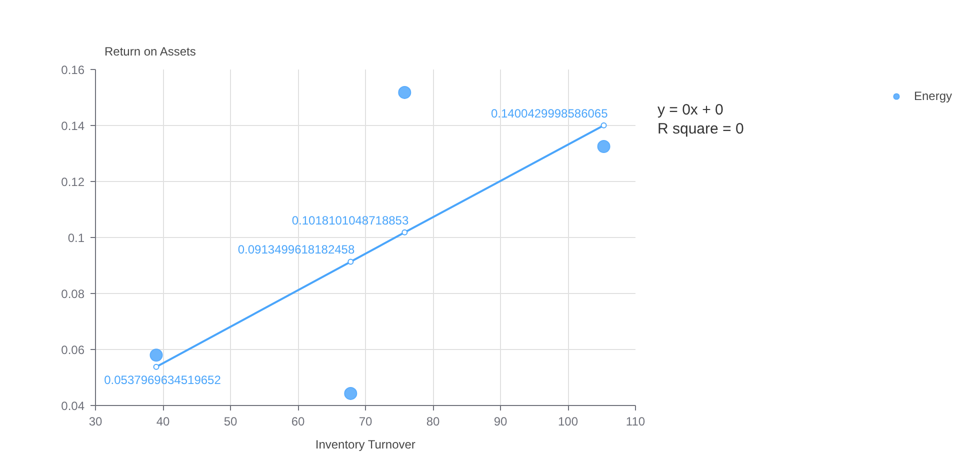 This screenshot has width=972, height=465. What do you see at coordinates (163, 379) in the screenshot?
I see `data-label: 0.0537969634519652` at bounding box center [163, 379].